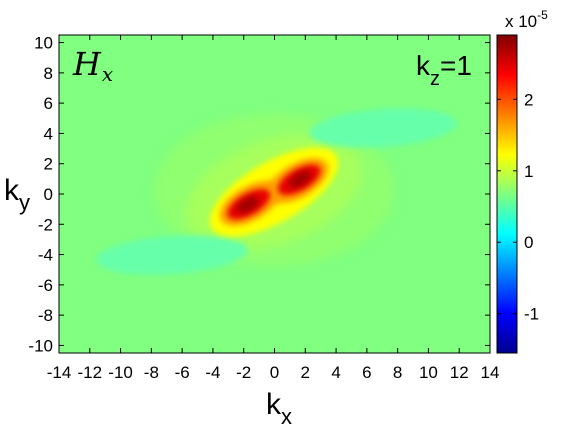 Image resolution: width=578 pixels, height=435 pixels. I want to click on quantity-script: H, so click(87, 64).